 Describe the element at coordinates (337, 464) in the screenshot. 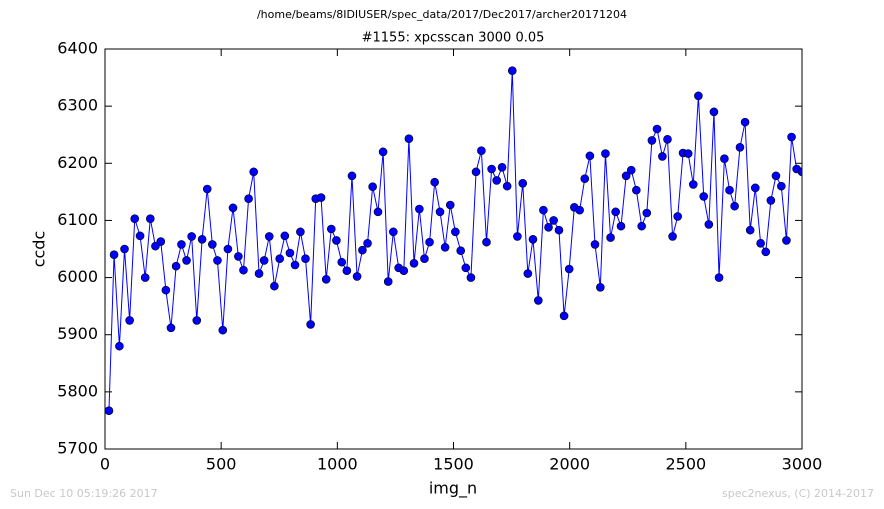

I see `x-tick-label: 1000` at that location.